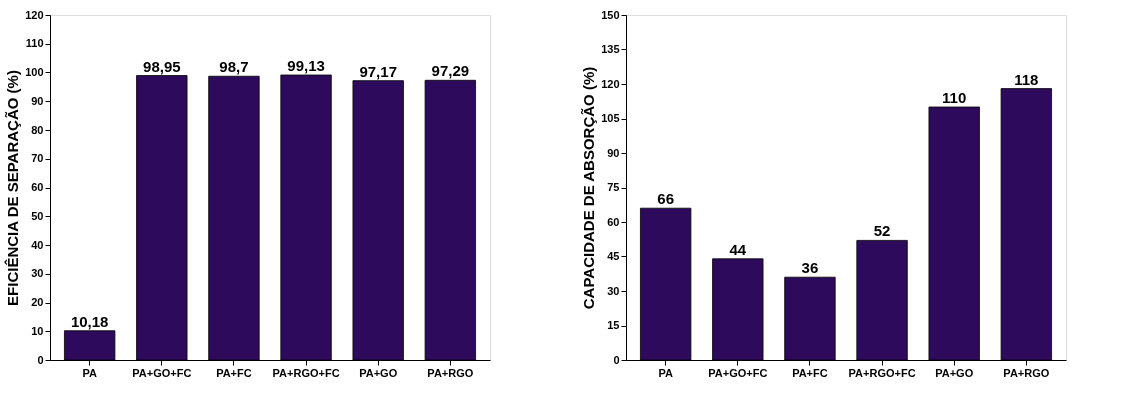  I want to click on y-tick-label: 20, so click(37, 302).